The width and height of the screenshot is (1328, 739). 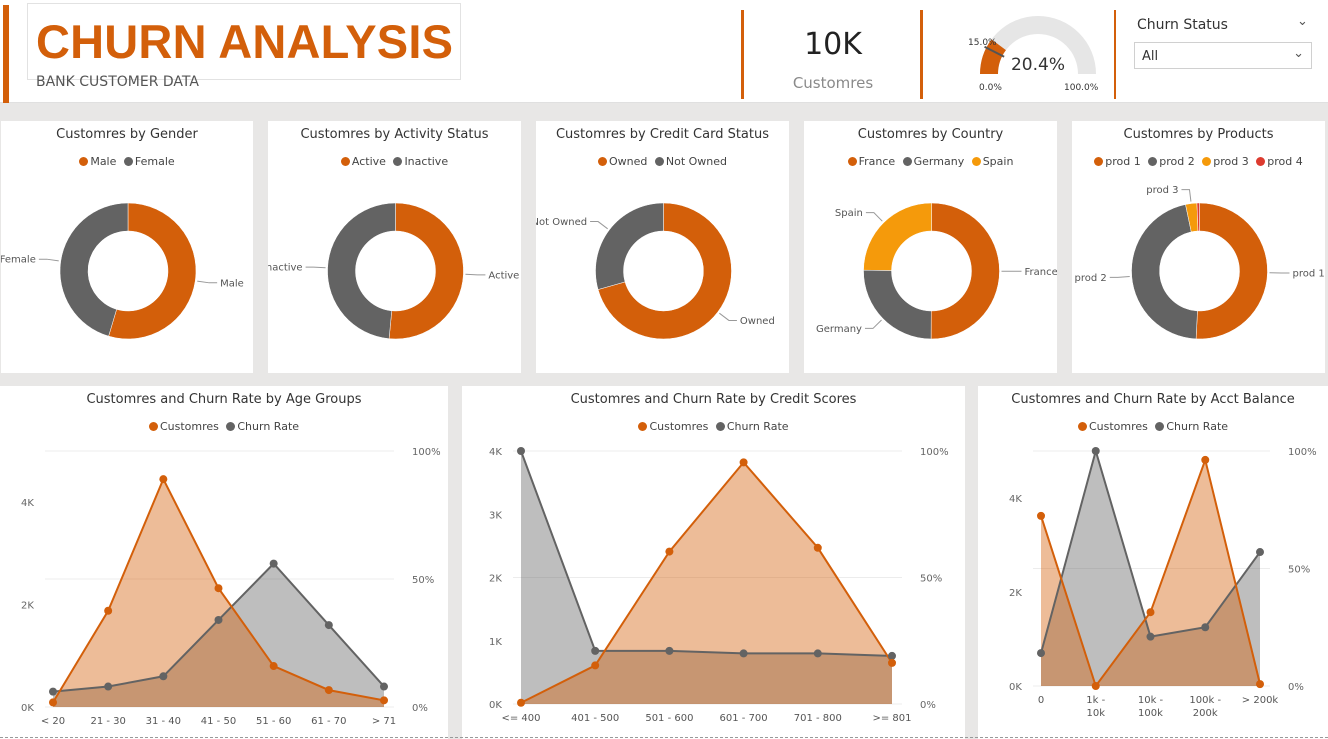 What do you see at coordinates (1302, 21) in the screenshot?
I see `slicer-collapse-chevron-icon: ⌄` at bounding box center [1302, 21].